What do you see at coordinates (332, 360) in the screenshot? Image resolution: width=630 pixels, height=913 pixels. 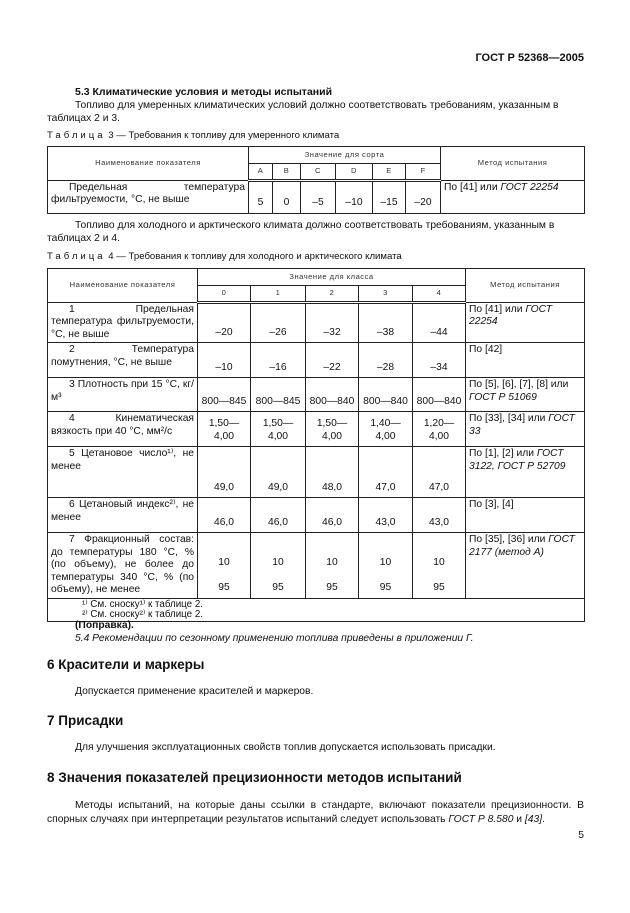 I see `cell-value: –22` at bounding box center [332, 360].